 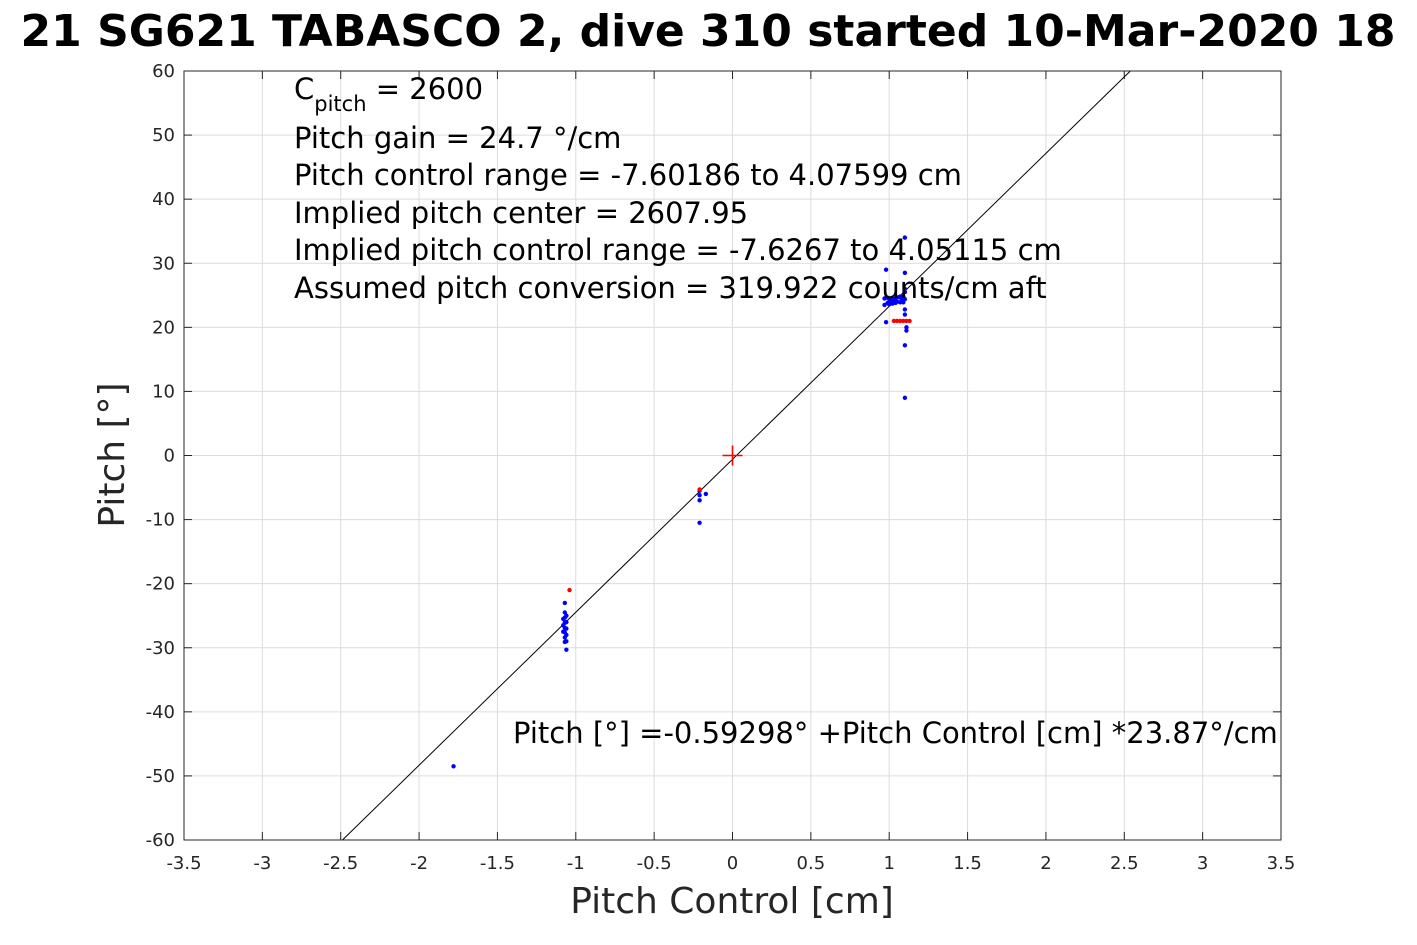 I want to click on y-tick-label: -30, so click(x=160, y=648).